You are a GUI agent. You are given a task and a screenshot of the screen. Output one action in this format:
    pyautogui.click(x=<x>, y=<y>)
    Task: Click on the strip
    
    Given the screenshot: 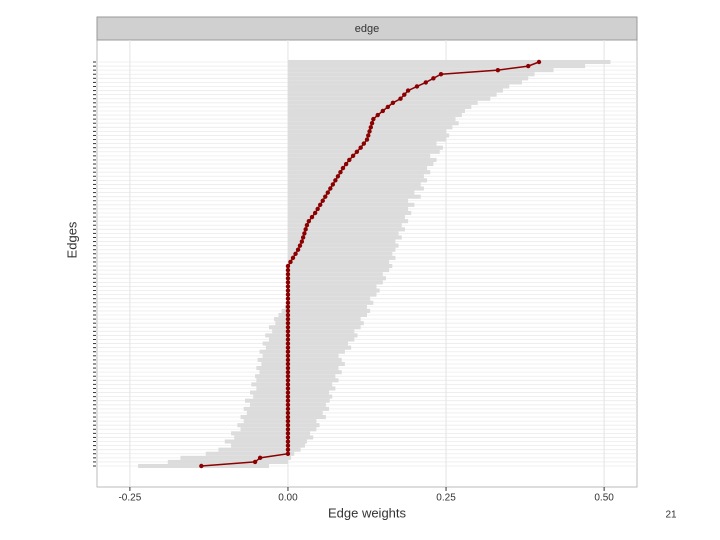 What is the action you would take?
    pyautogui.click(x=367, y=28)
    